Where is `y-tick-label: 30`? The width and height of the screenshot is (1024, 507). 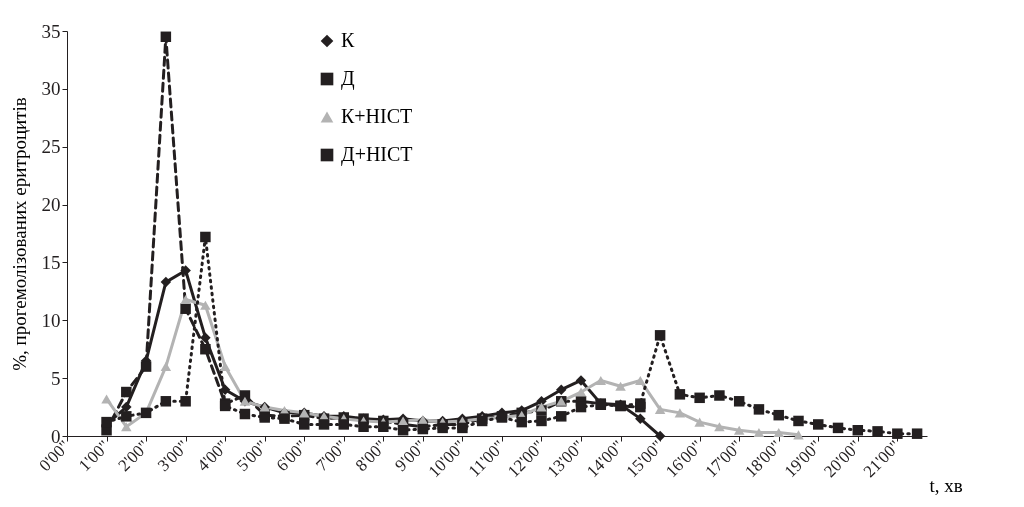 y-tick-label: 30 is located at coordinates (51, 89).